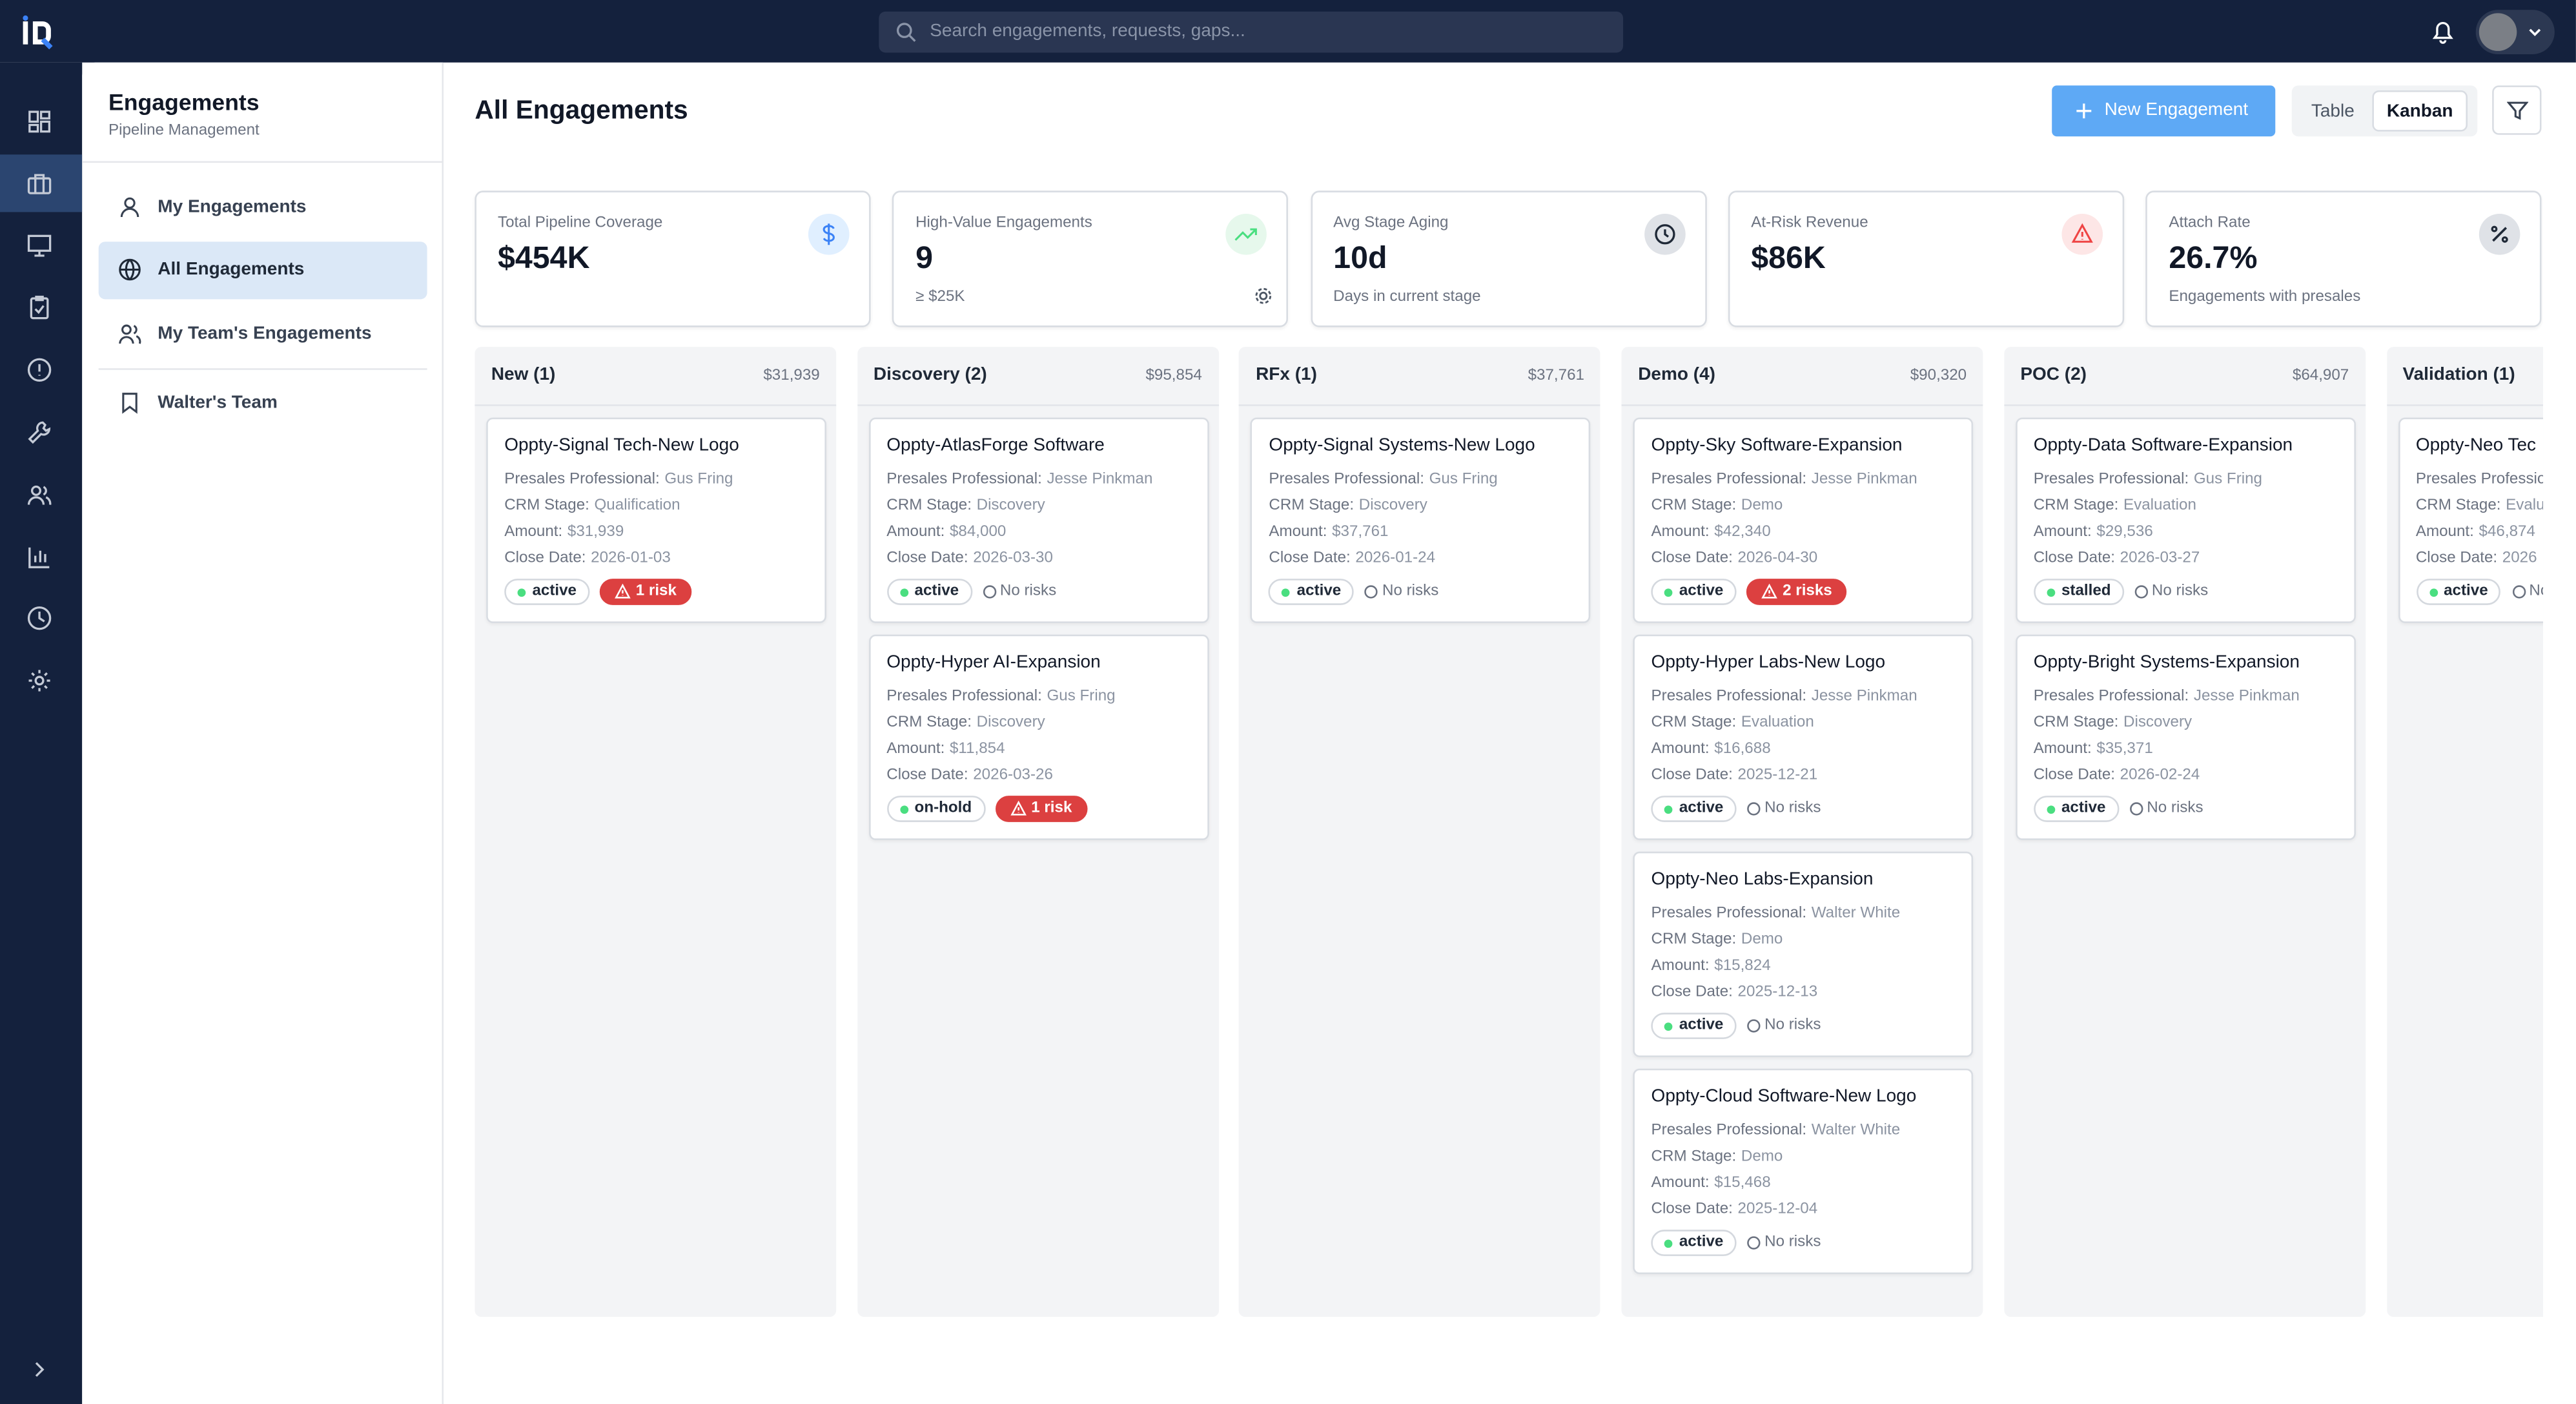 The width and height of the screenshot is (2576, 1404). What do you see at coordinates (1018, 808) in the screenshot?
I see `risk-icon` at bounding box center [1018, 808].